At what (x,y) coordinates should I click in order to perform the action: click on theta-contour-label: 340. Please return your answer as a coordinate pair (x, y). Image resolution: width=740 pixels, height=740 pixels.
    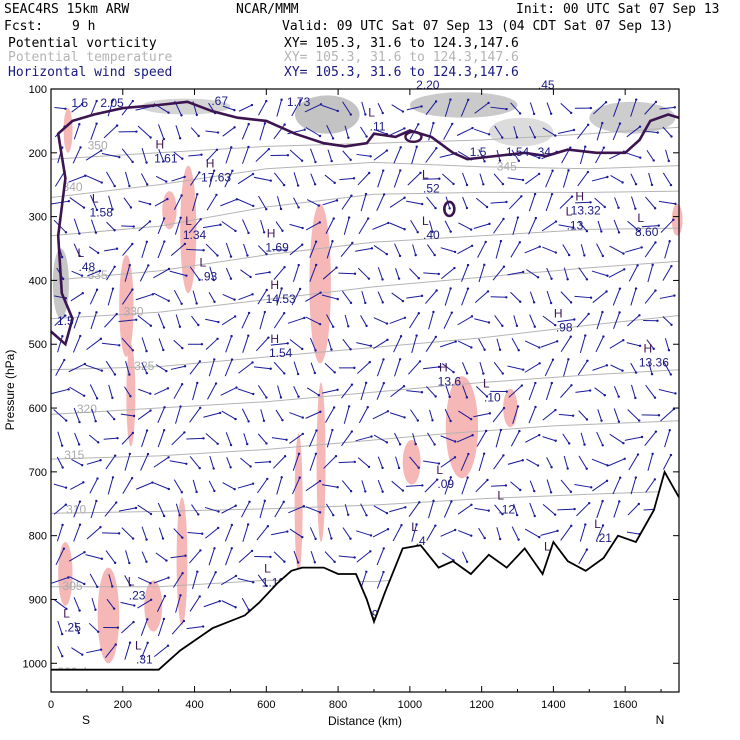
    Looking at the image, I should click on (73, 187).